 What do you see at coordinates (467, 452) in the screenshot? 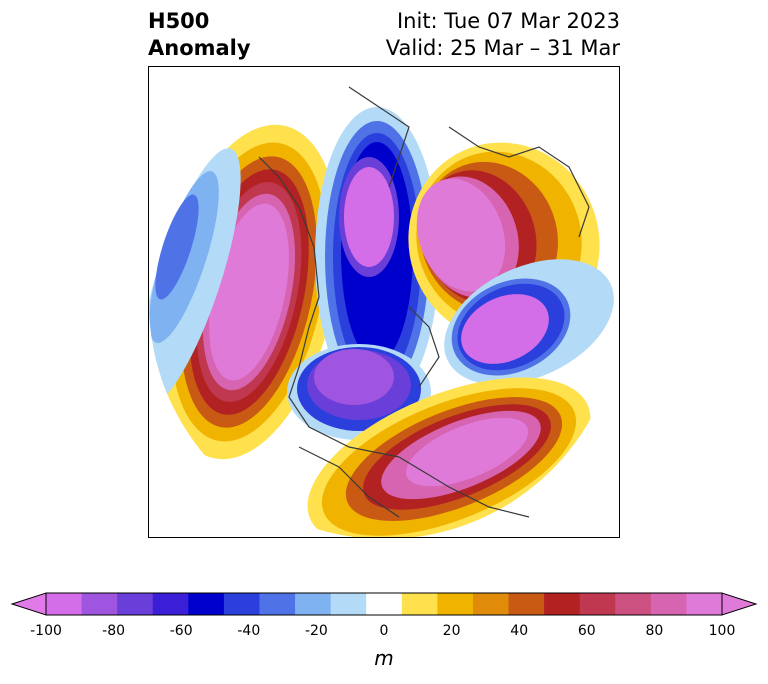
I see `ridge-southeast-core` at bounding box center [467, 452].